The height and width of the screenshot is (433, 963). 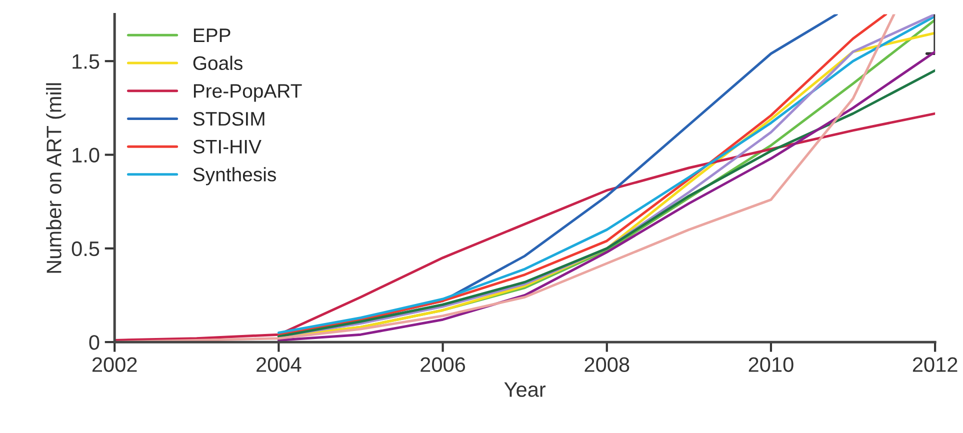 I want to click on x-tick-label: 2008, so click(x=607, y=364).